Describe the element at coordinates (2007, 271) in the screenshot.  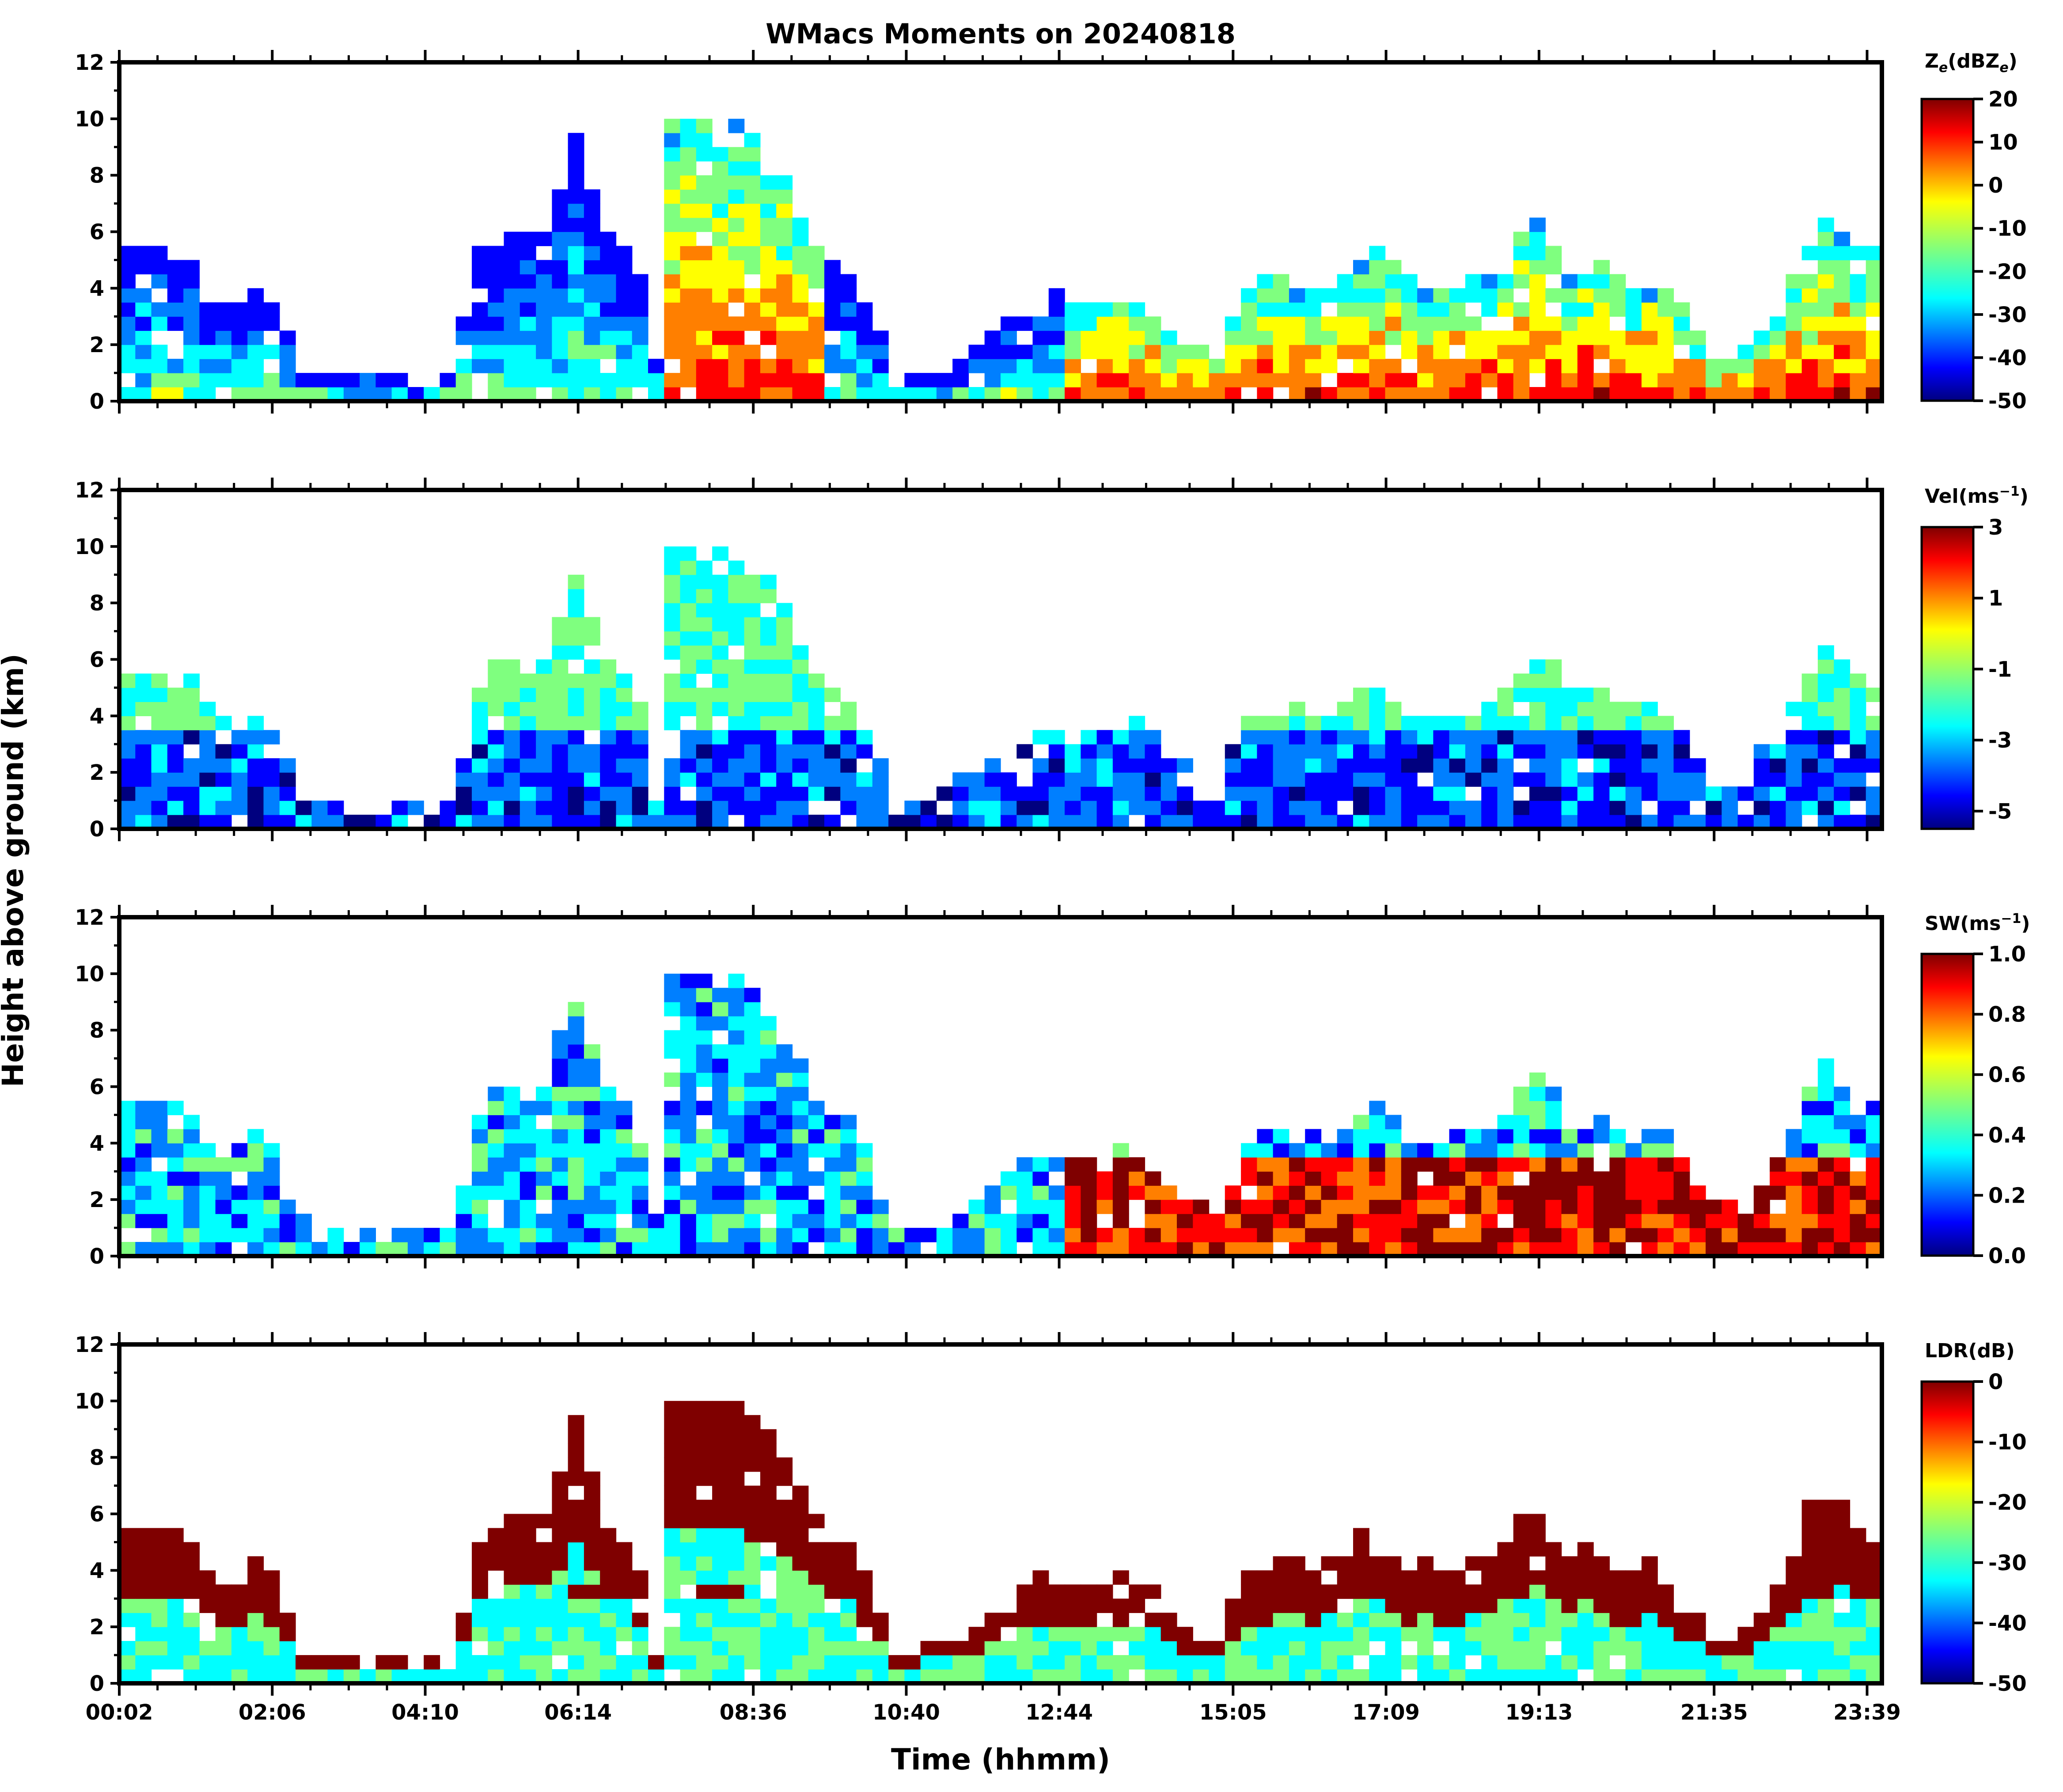
I see `ze-colorbar-tick-label: -20` at that location.